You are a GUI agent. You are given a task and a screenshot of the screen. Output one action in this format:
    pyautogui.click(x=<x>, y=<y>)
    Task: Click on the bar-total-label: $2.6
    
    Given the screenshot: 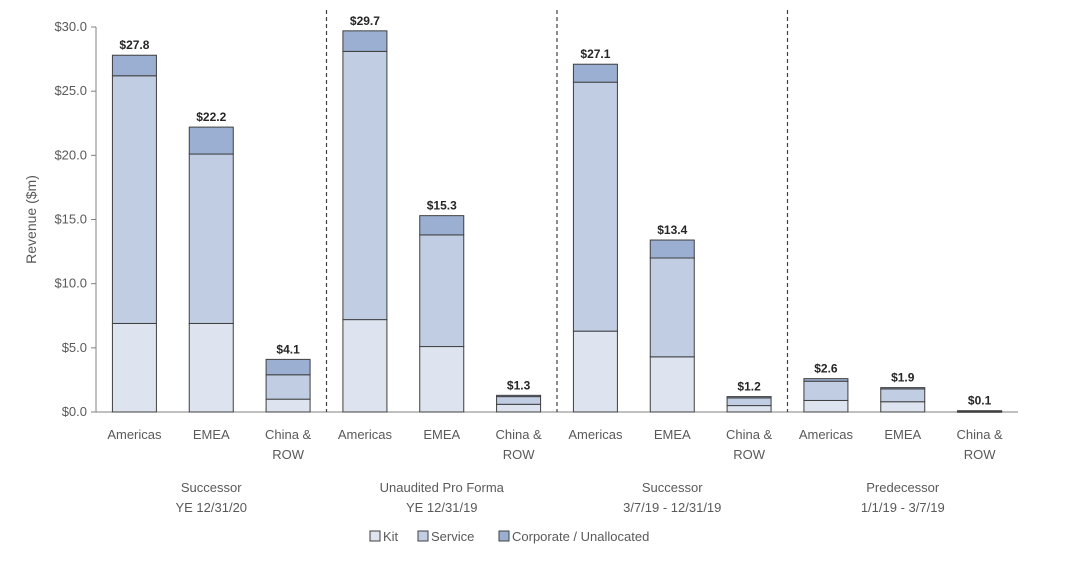 What is the action you would take?
    pyautogui.click(x=826, y=369)
    